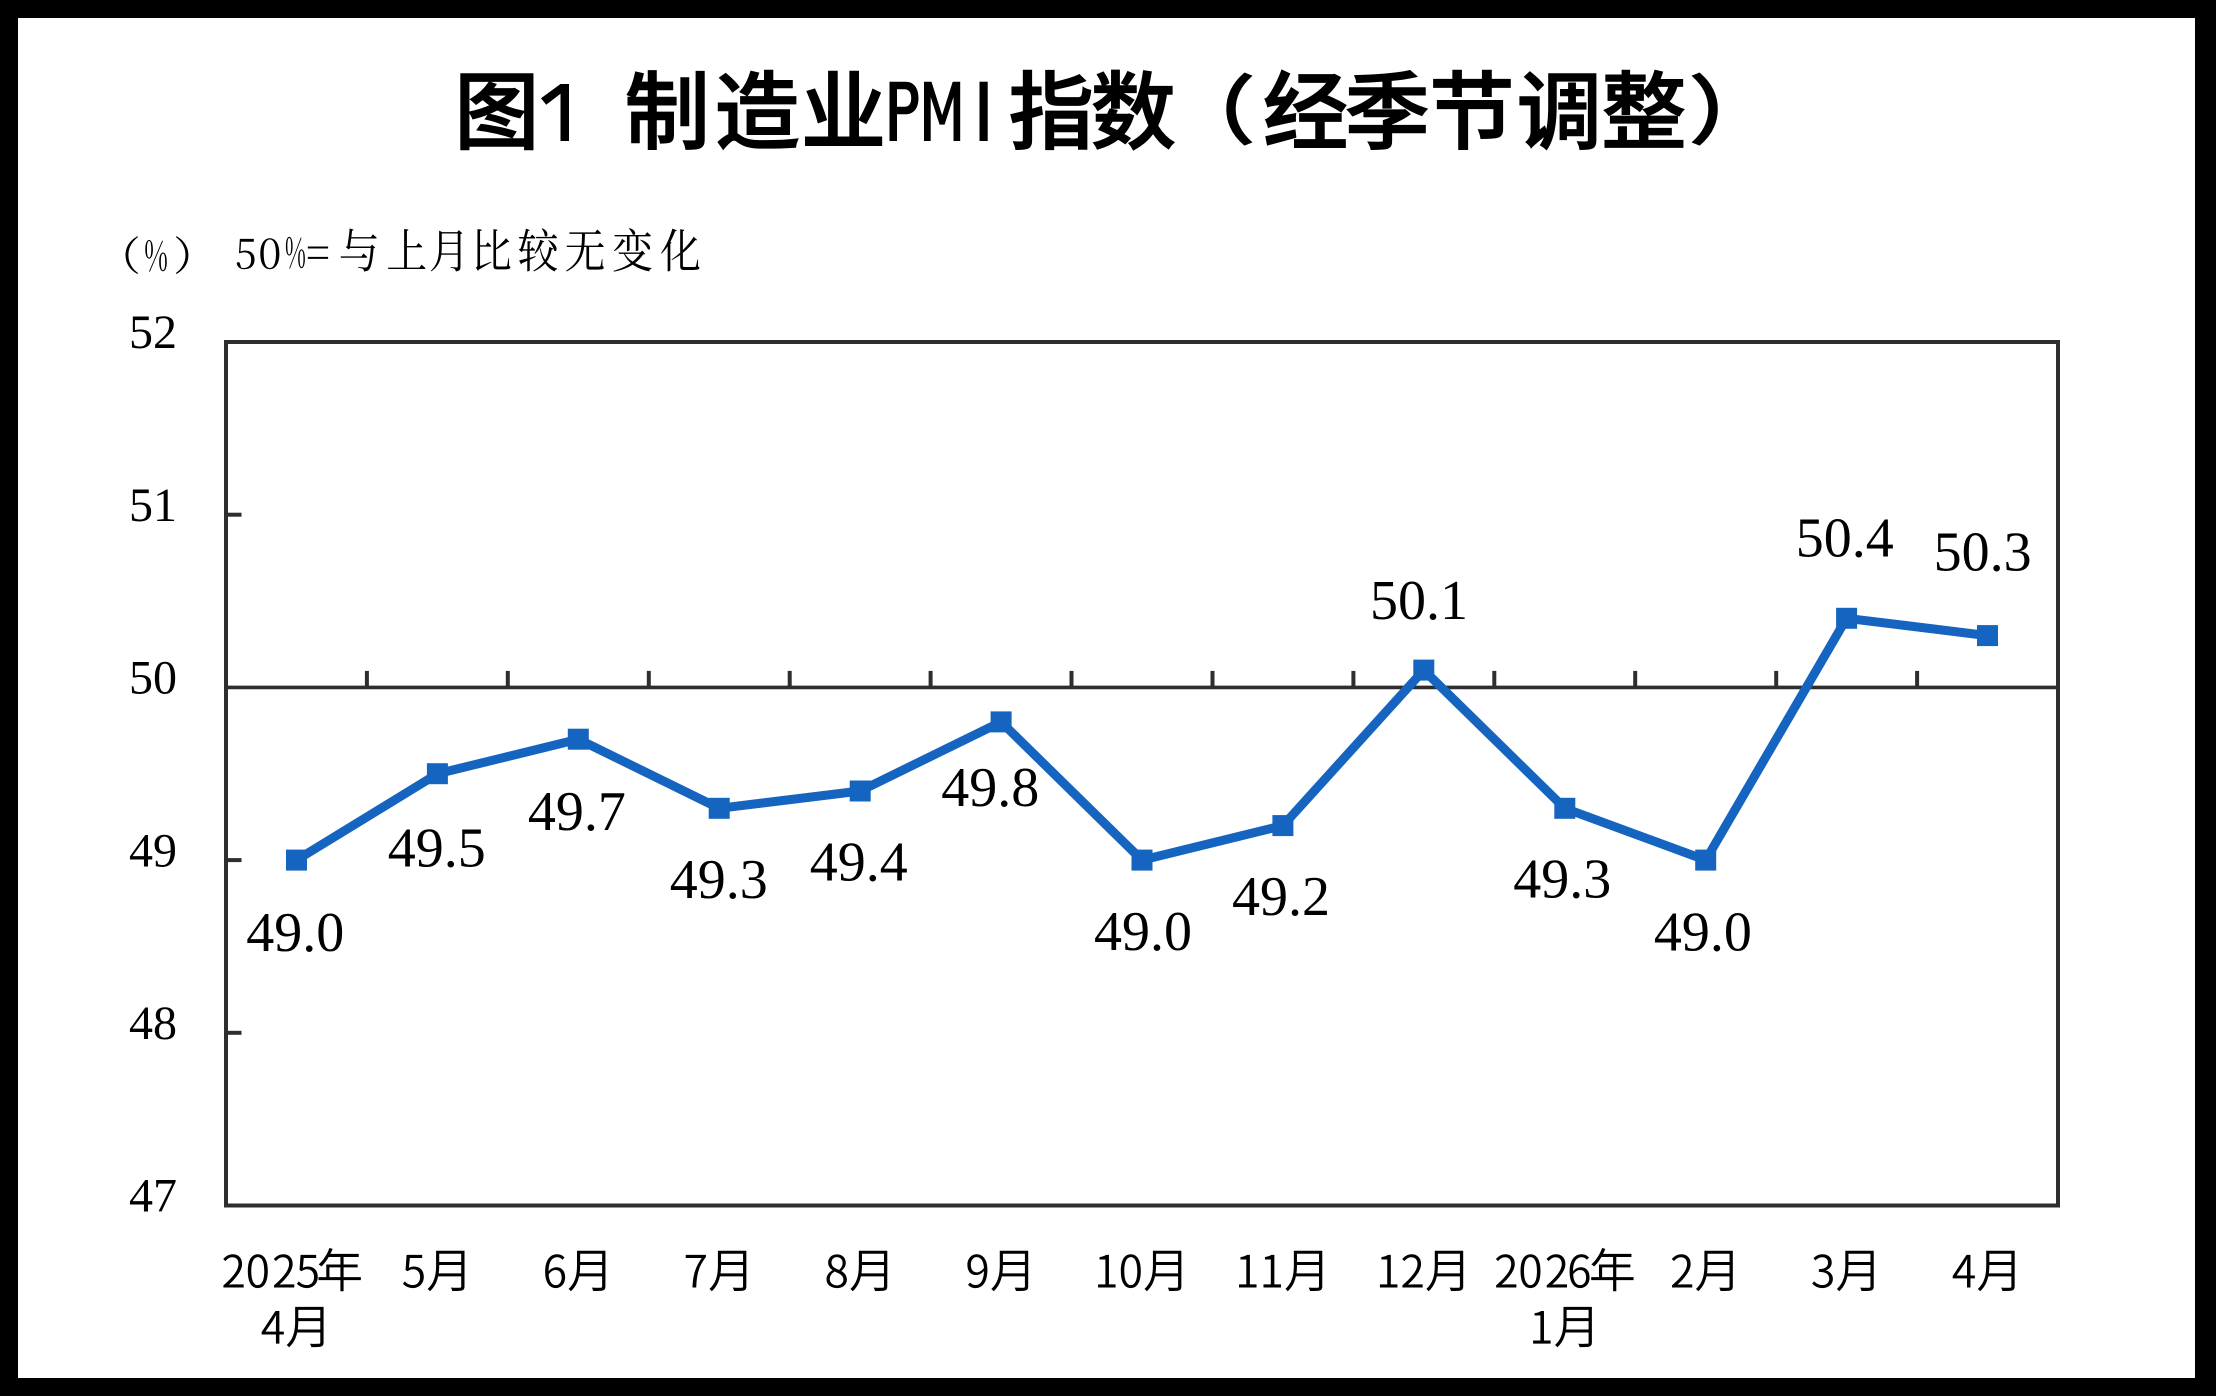  Describe the element at coordinates (990, 788) in the screenshot. I see `svg-text: 49.8` at that location.